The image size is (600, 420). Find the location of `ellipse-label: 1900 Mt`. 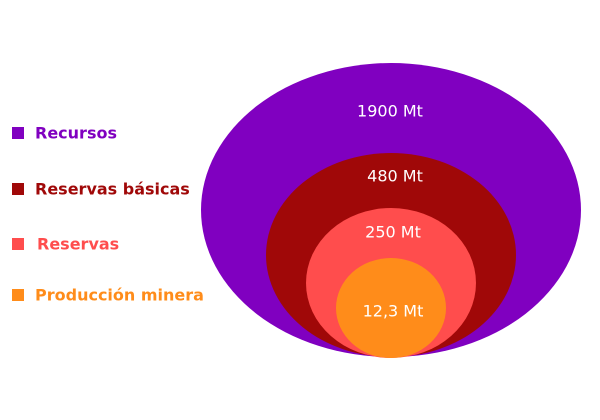

ellipse-label: 1900 Mt is located at coordinates (390, 111).